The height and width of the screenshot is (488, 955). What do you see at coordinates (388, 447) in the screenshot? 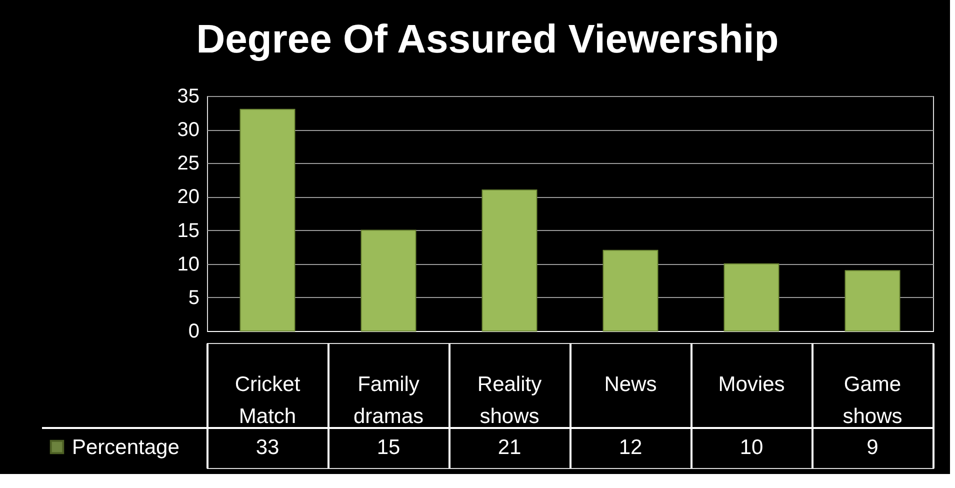
I see `data-label: 15` at bounding box center [388, 447].